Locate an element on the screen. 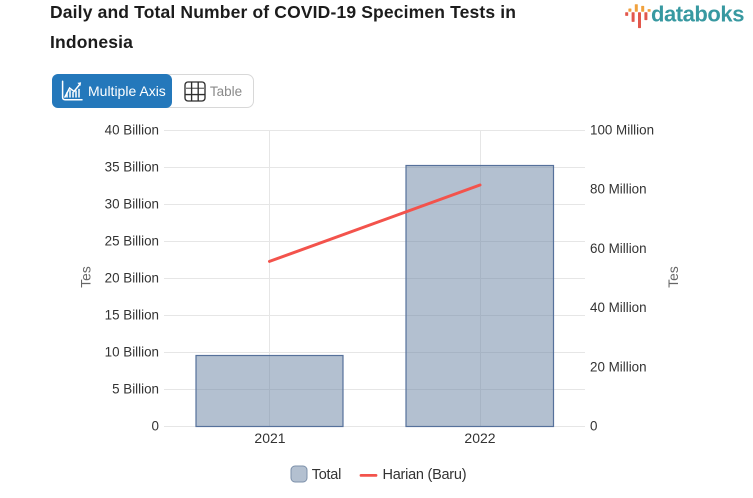 The image size is (753, 498). svg-text: 15 Billion is located at coordinates (132, 315).